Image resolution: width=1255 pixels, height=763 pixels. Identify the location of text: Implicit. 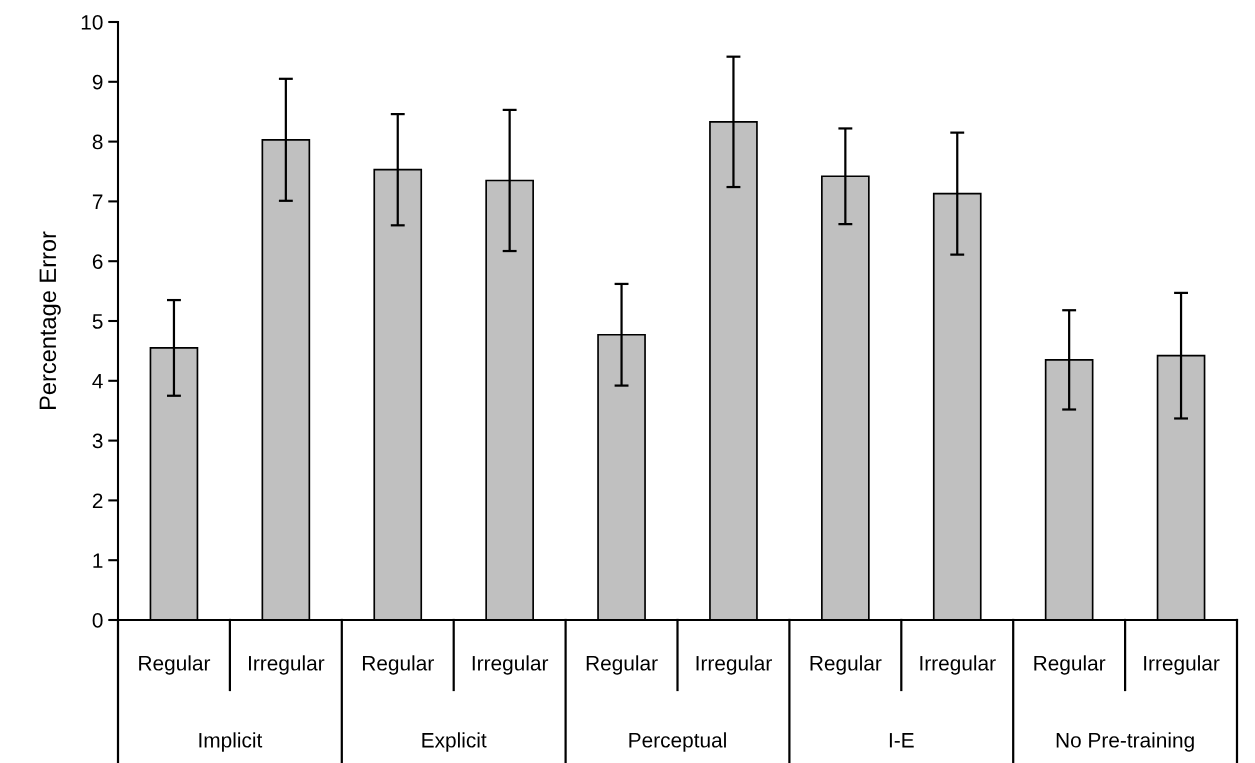
(231, 742).